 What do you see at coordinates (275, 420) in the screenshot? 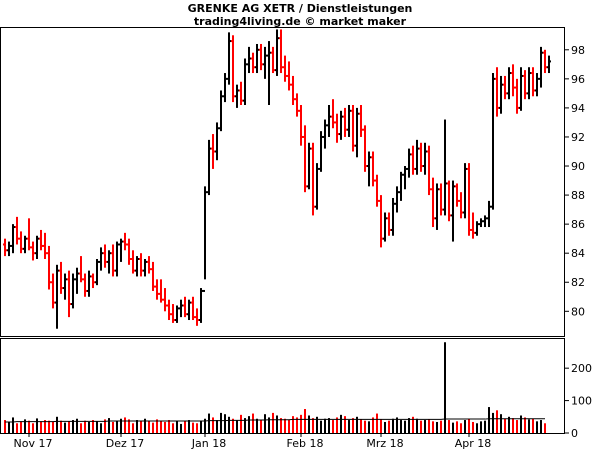
I see `volume-average-line` at bounding box center [275, 420].